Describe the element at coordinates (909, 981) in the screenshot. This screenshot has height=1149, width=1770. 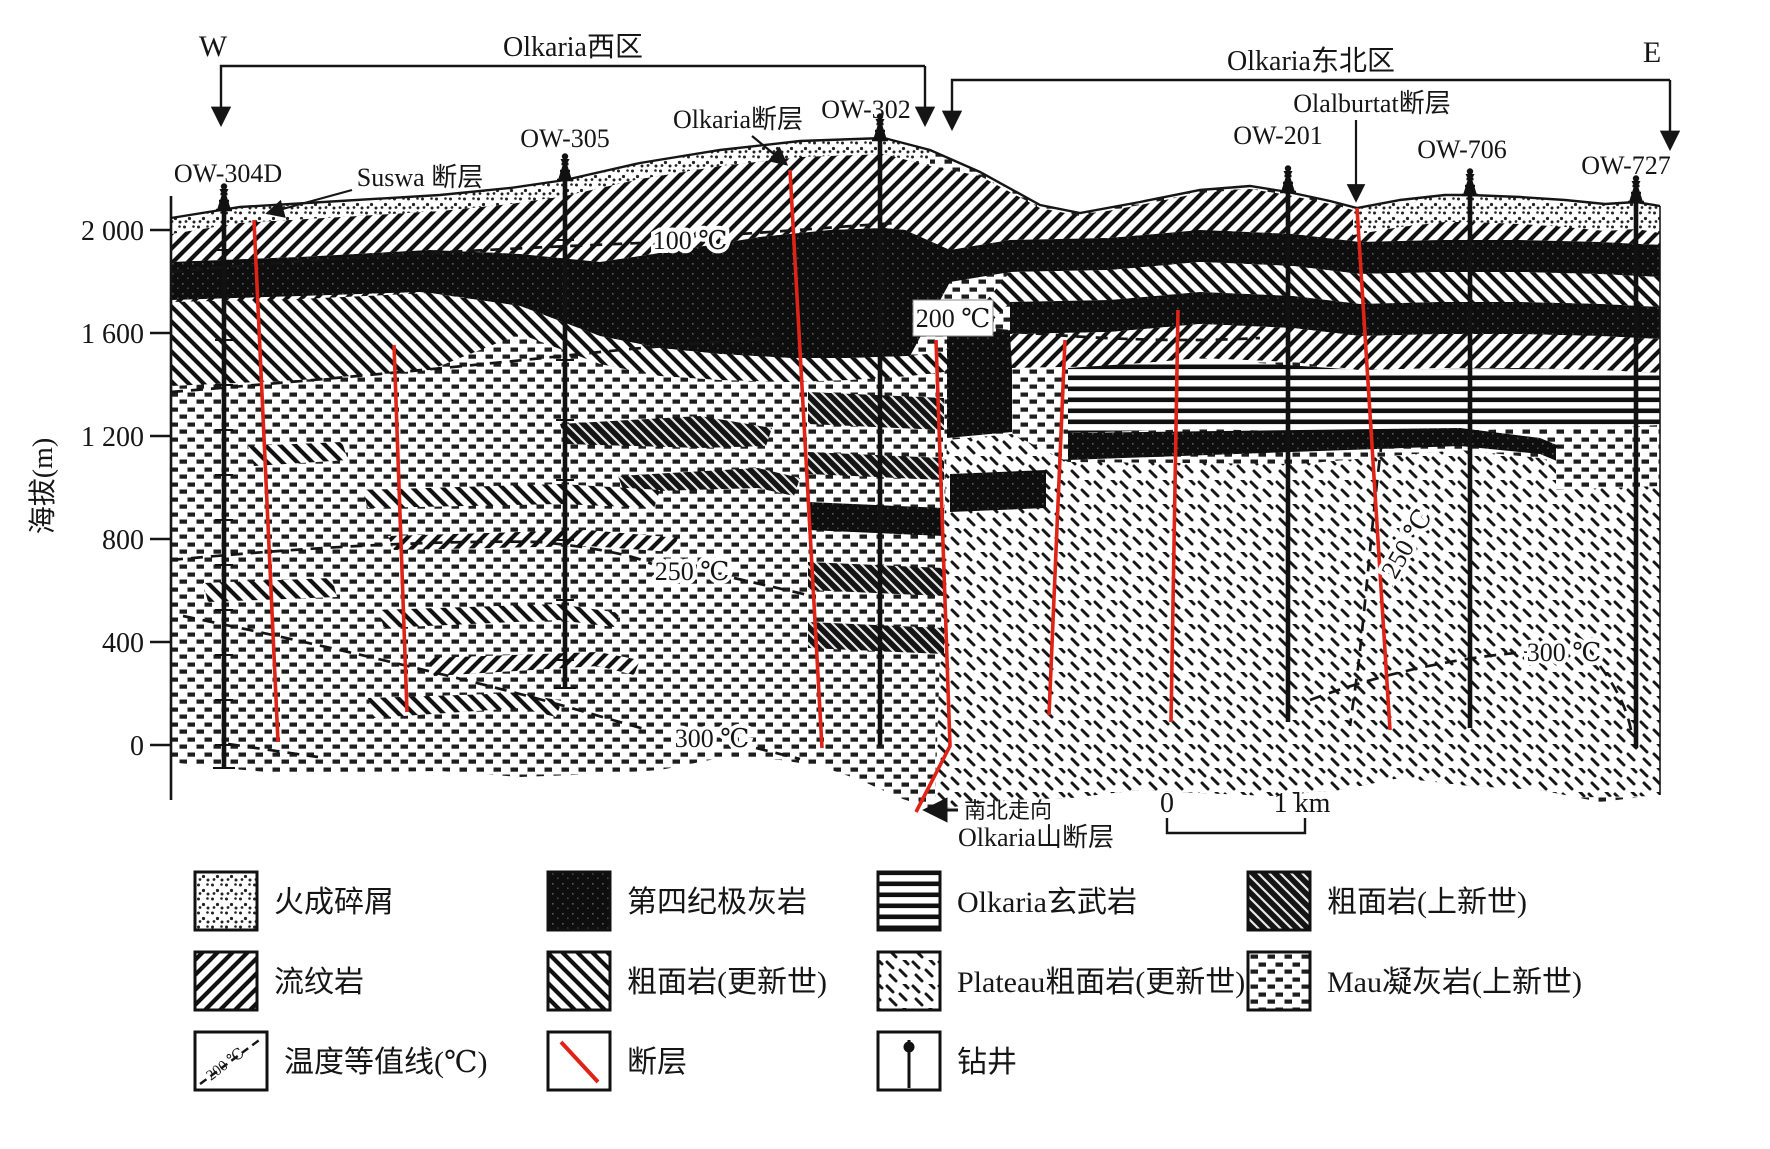
I see `legend-swatch-plateau` at that location.